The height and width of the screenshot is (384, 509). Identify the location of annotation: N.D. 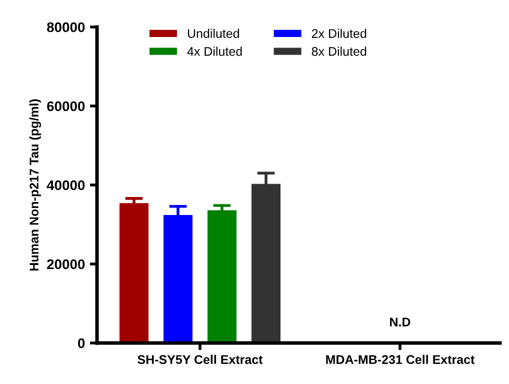
(400, 322).